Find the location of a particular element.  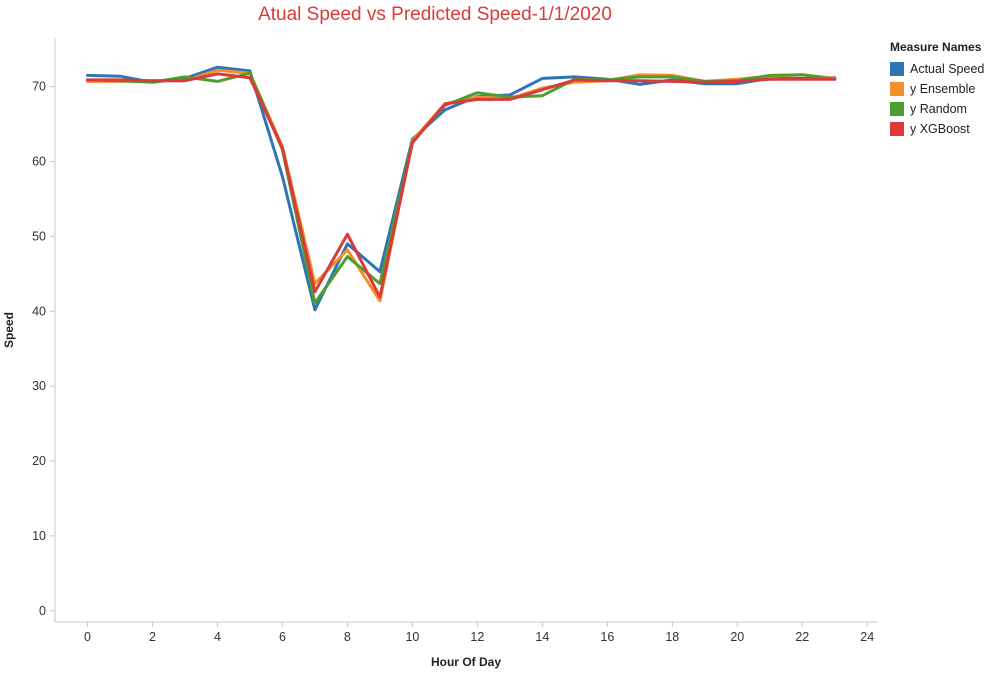

legend-label: y XGBoost is located at coordinates (940, 129).